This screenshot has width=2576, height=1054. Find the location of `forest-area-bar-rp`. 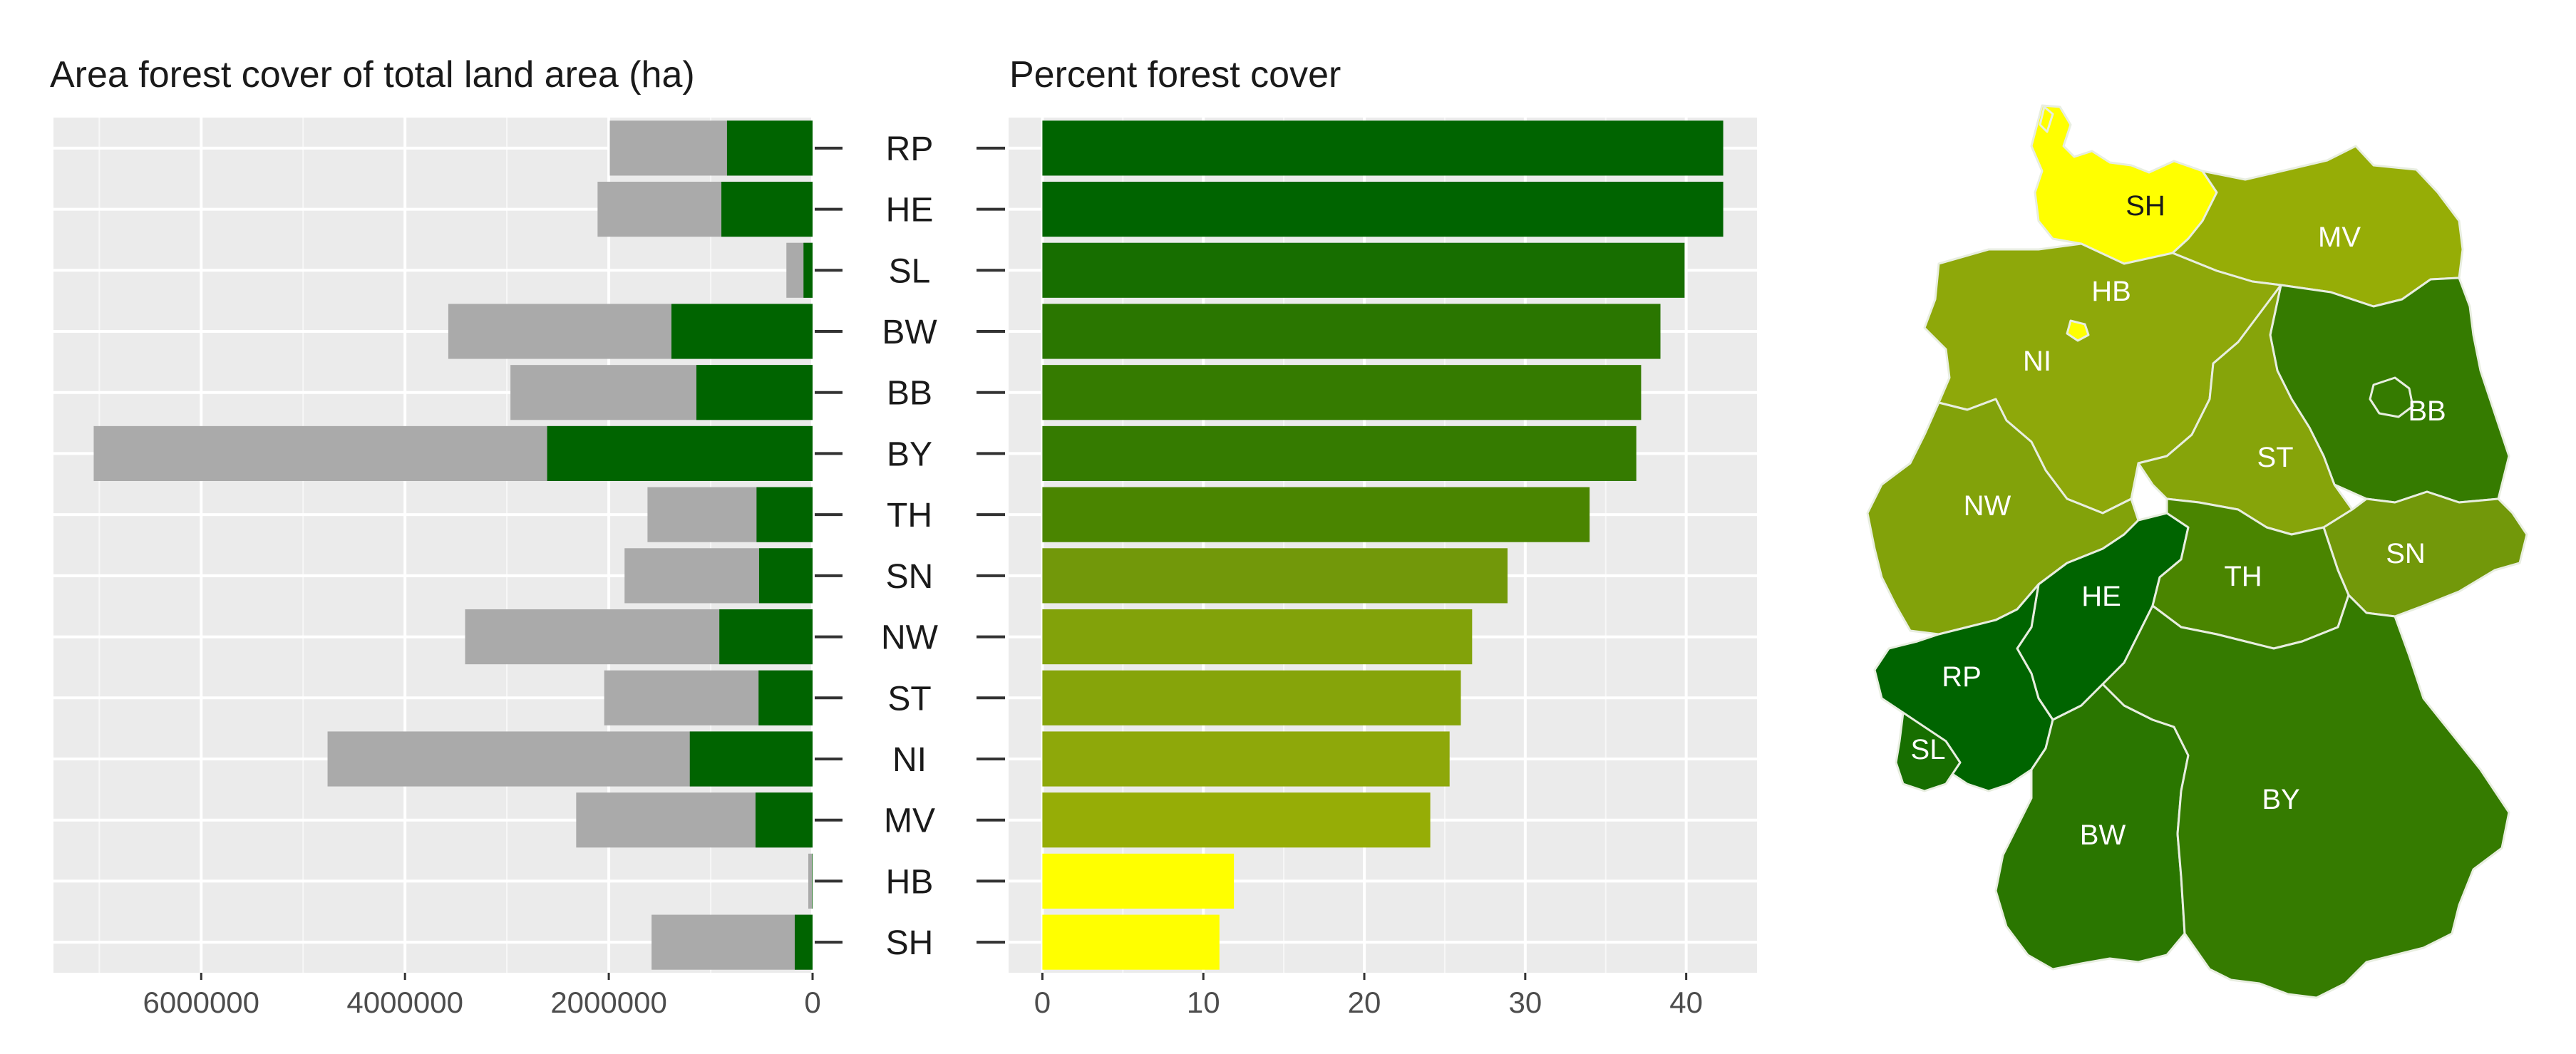

forest-area-bar-rp is located at coordinates (769, 148).